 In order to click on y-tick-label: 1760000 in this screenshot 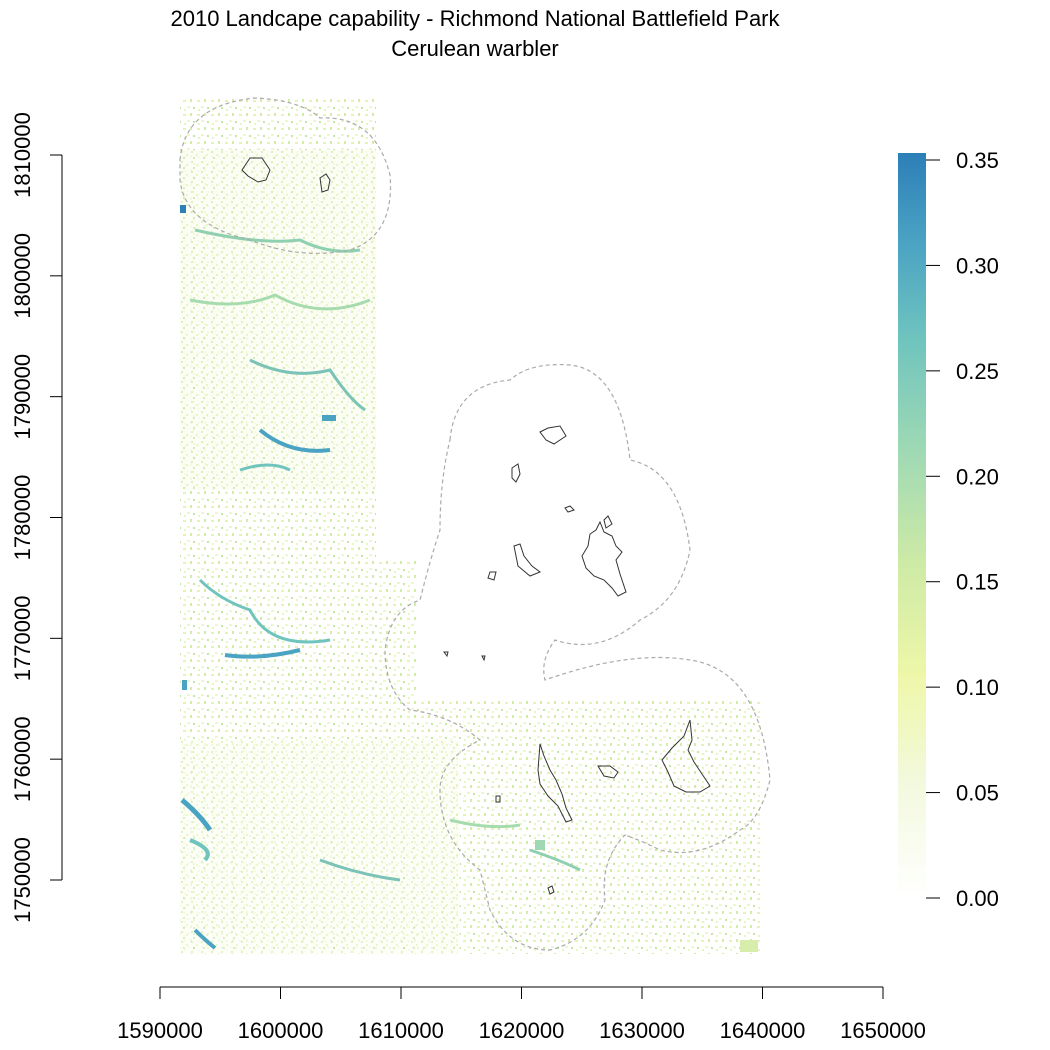, I will do `click(22, 759)`.